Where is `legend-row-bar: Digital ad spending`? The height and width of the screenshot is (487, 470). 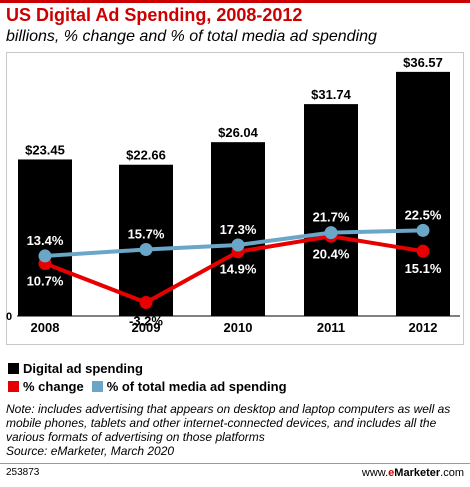 legend-row-bar: Digital ad spending is located at coordinates (75, 368).